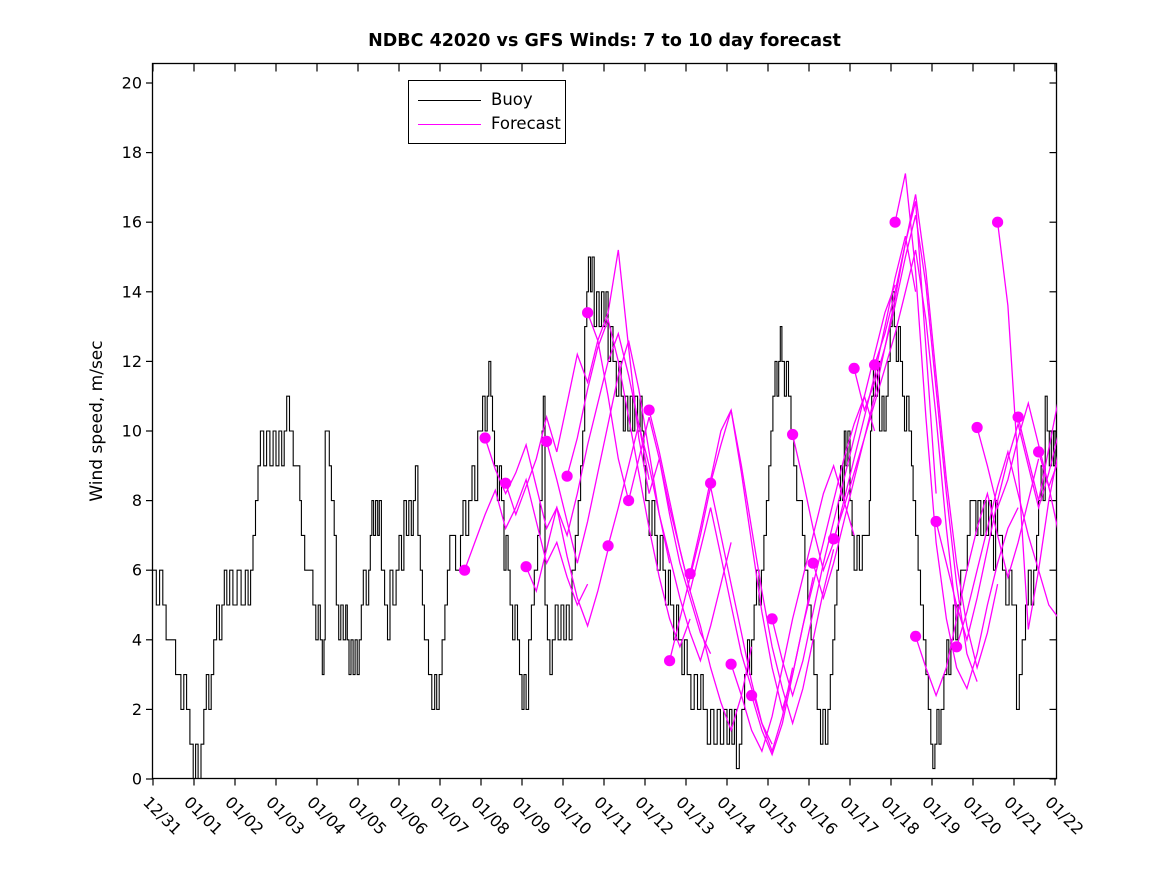 Image resolution: width=1167 pixels, height=875 pixels. What do you see at coordinates (531, 816) in the screenshot?
I see `svg-text: 01/09` at bounding box center [531, 816].